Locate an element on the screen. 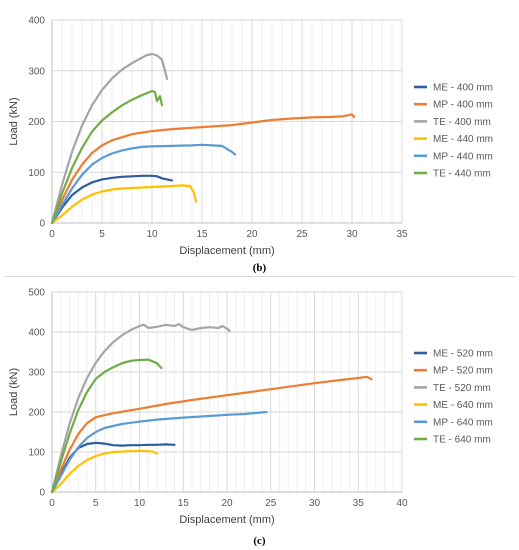 This screenshot has height=550, width=519. legend-label: TE - 640 mm is located at coordinates (462, 440).